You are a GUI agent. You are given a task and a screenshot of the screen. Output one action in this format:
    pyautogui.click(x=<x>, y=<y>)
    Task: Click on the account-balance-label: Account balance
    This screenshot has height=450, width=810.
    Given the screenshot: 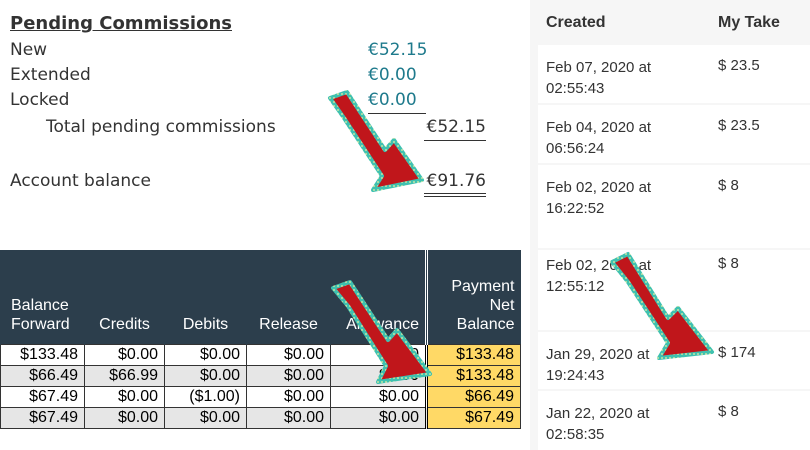 What is the action you would take?
    pyautogui.click(x=80, y=181)
    